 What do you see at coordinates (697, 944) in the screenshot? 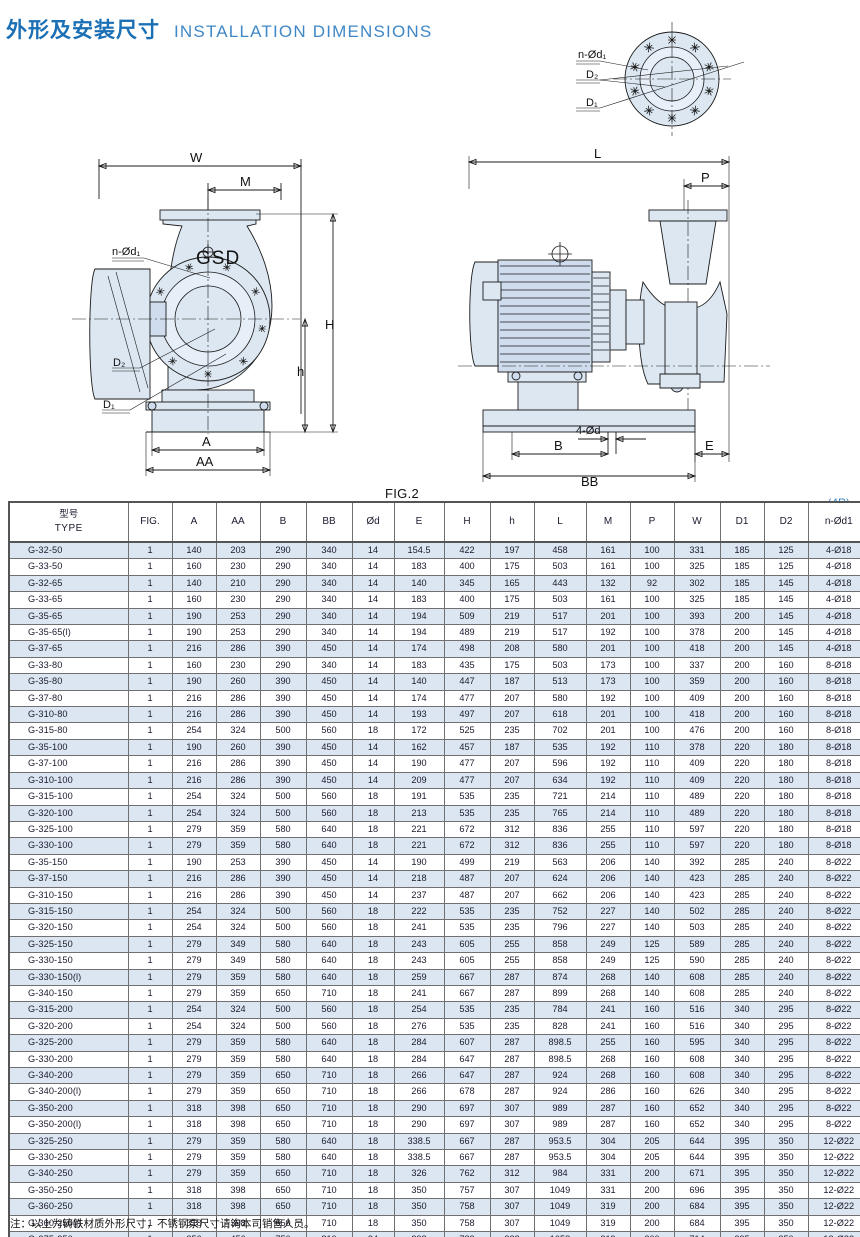
I see `cell-w: 589` at bounding box center [697, 944].